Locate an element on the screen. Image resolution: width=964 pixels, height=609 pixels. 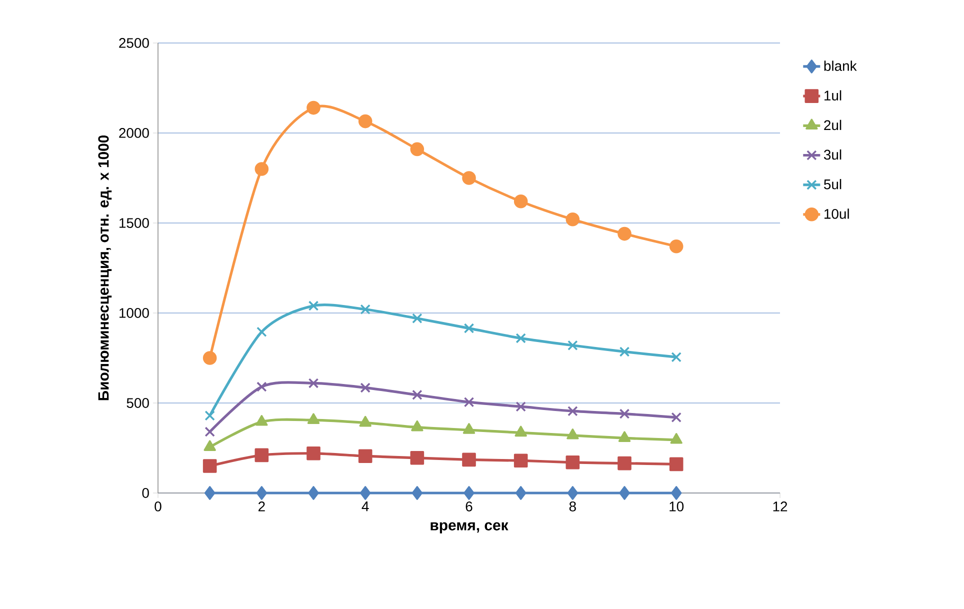
legend-label: 10ul is located at coordinates (836, 213).